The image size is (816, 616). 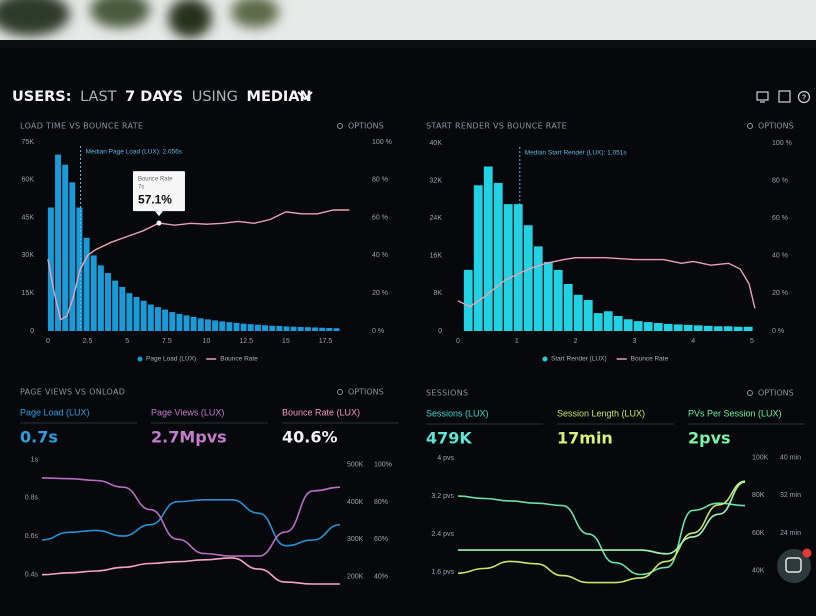 What do you see at coordinates (81, 126) in the screenshot?
I see `panel-title: LOAD TIME VS BOUNCE RATE` at bounding box center [81, 126].